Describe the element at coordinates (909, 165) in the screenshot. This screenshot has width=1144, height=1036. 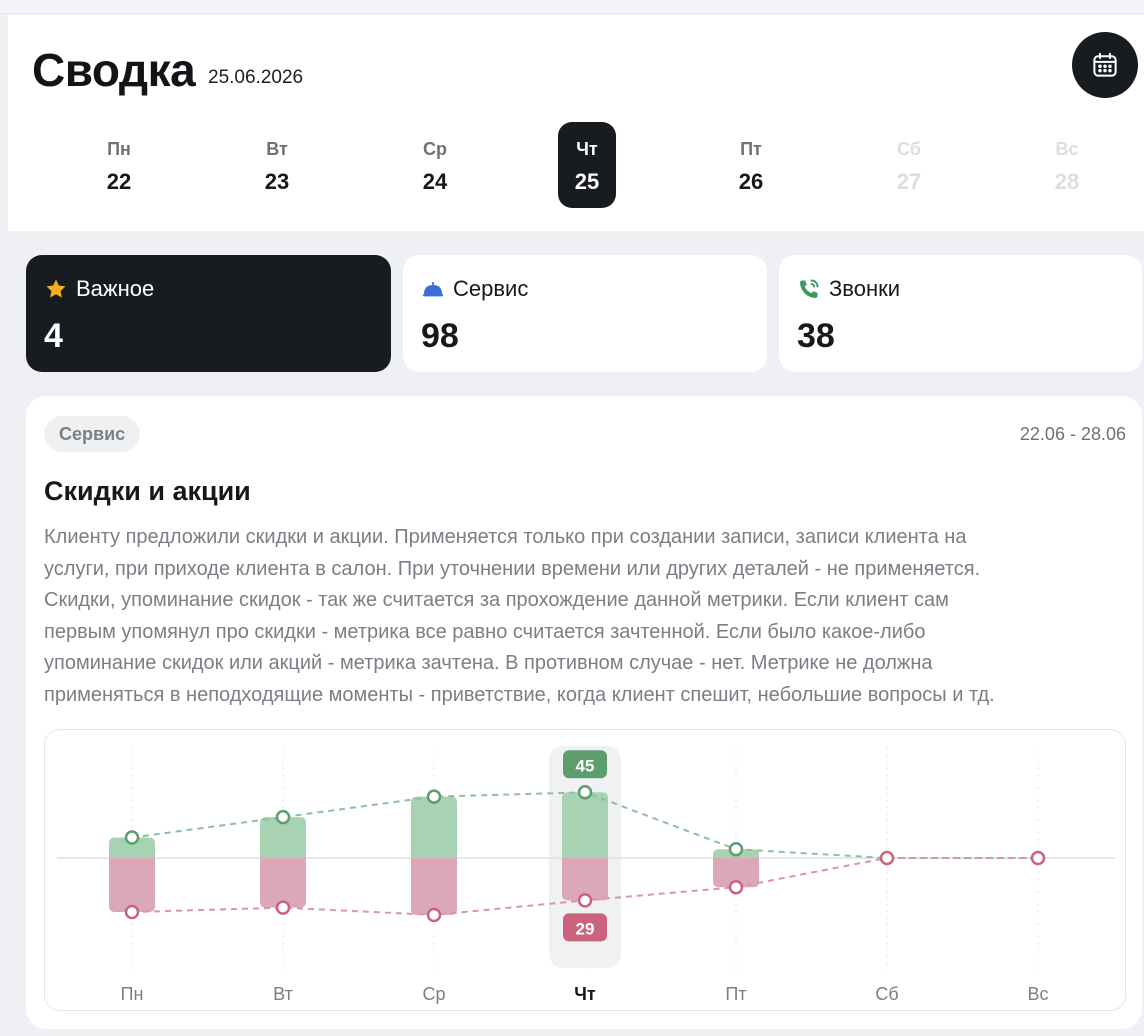
I see `day-item-disabled: Сб 27` at that location.